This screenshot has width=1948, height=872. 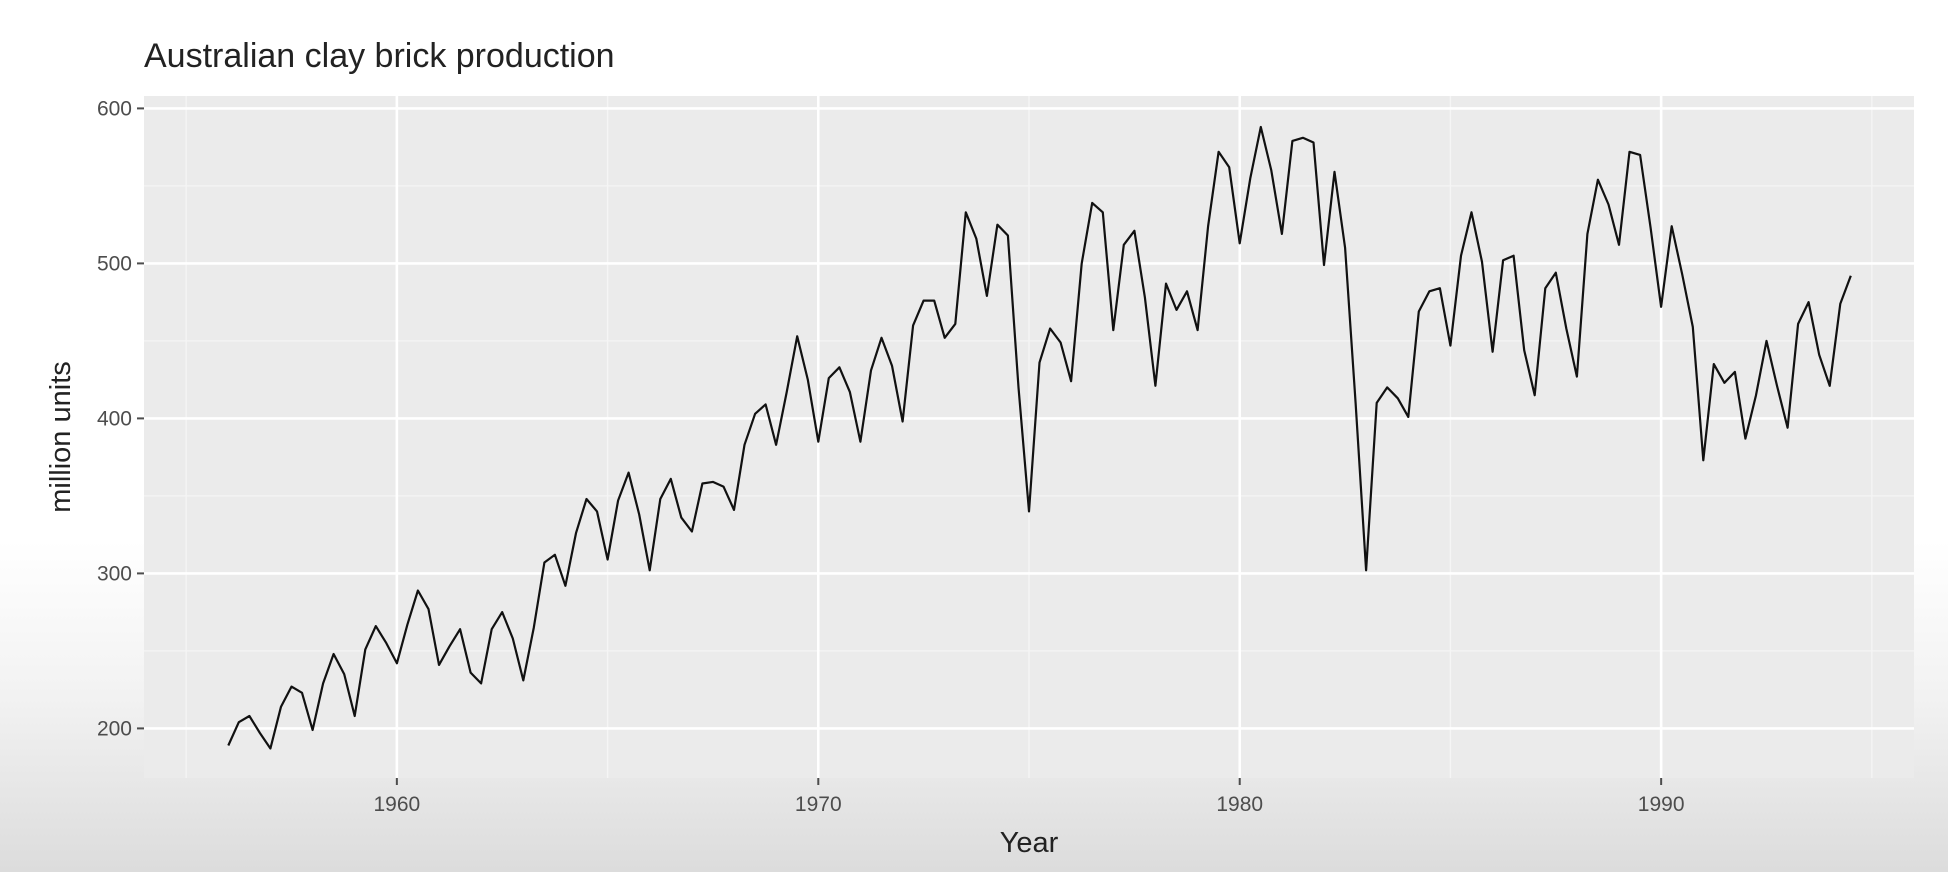 I want to click on x-tick-label: 1970, so click(x=818, y=804).